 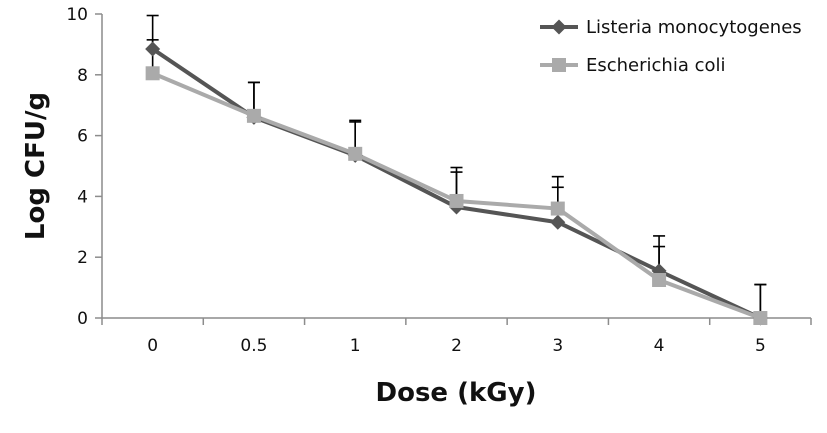 I want to click on legend: Listeria monocytogenes Escherichia coli, so click(x=671, y=46).